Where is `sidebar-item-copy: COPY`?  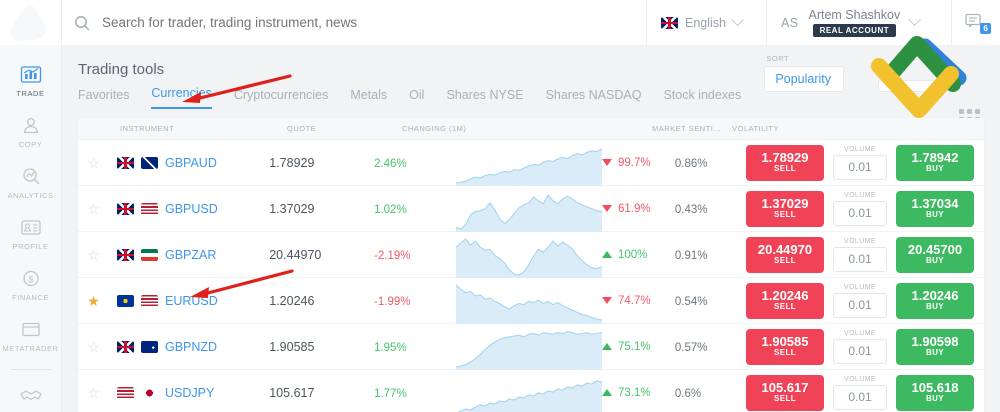 sidebar-item-copy: COPY is located at coordinates (30, 131).